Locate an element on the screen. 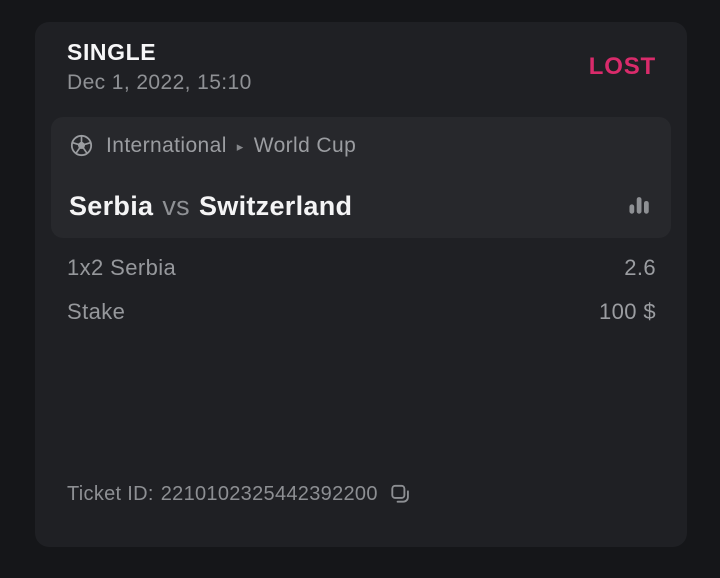  ticket-id-value: 2210102325442392200 is located at coordinates (269, 494).